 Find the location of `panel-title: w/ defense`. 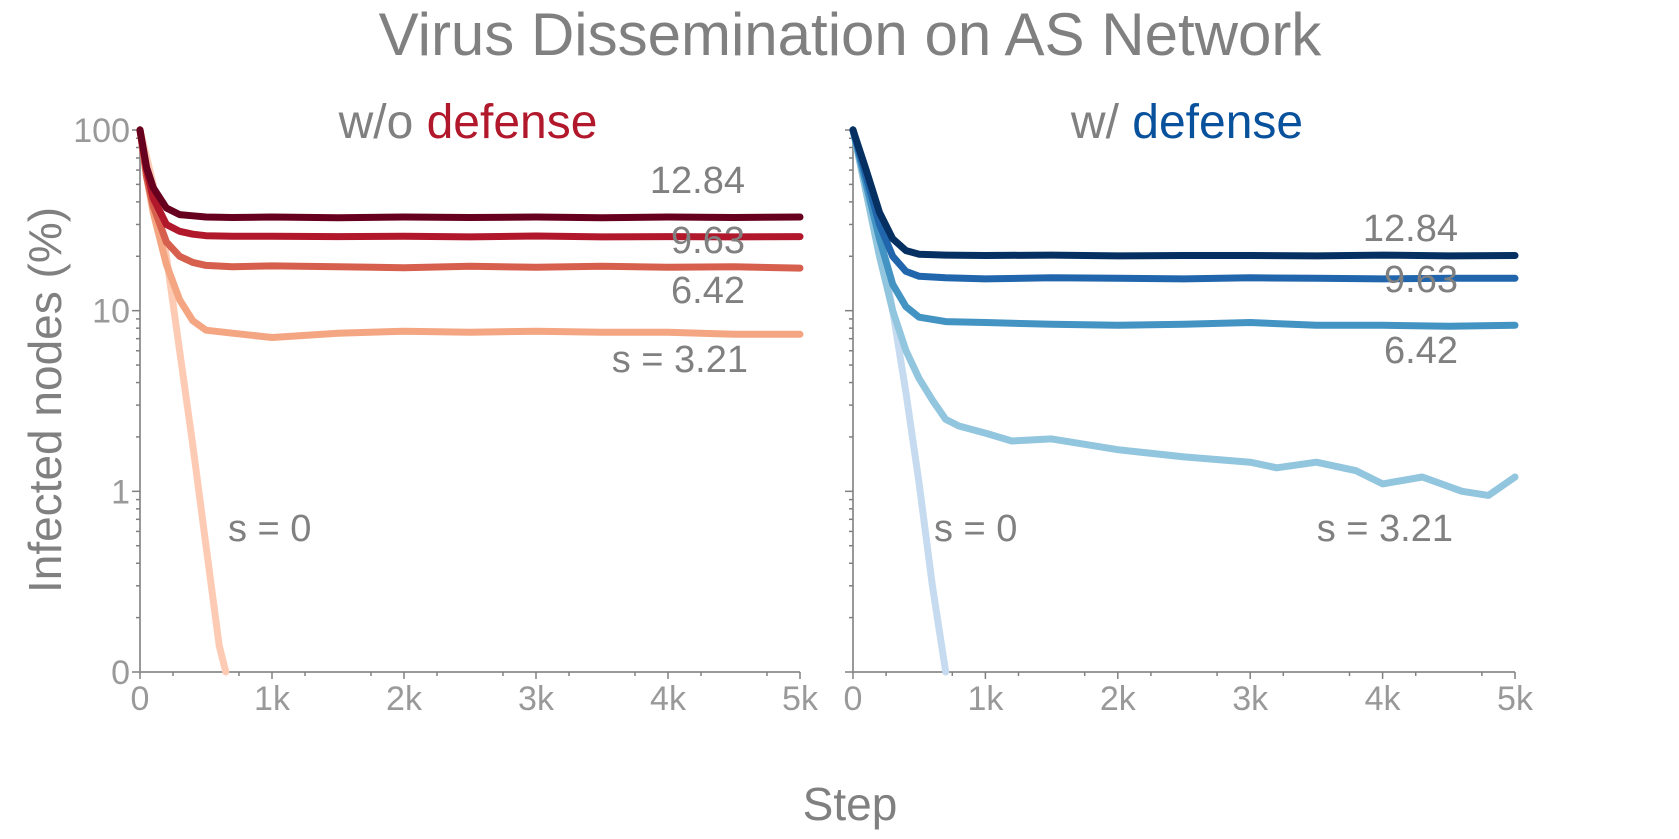

panel-title: w/ defense is located at coordinates (1186, 122).